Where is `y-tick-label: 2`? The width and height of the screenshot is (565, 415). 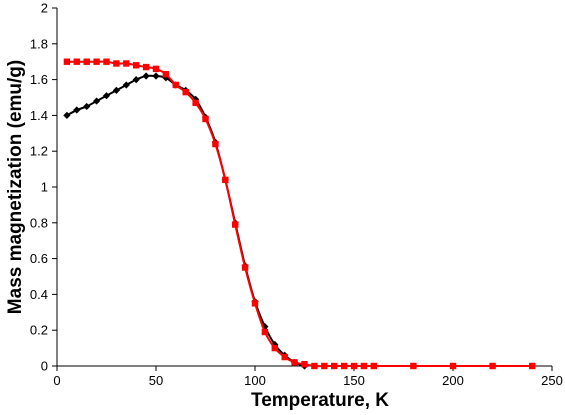 y-tick-label: 2 is located at coordinates (44, 8).